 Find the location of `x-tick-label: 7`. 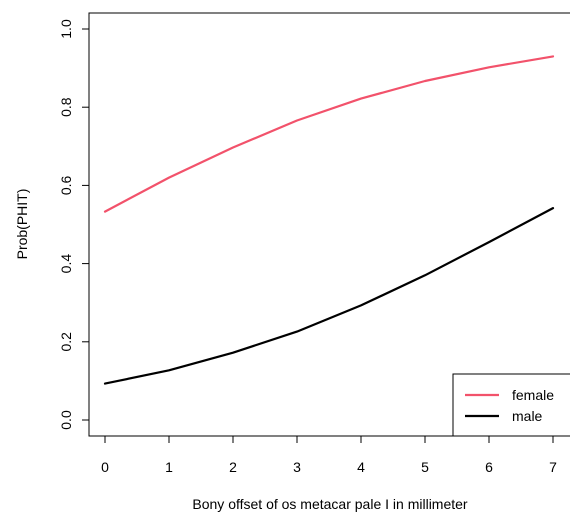

x-tick-label: 7 is located at coordinates (553, 467).